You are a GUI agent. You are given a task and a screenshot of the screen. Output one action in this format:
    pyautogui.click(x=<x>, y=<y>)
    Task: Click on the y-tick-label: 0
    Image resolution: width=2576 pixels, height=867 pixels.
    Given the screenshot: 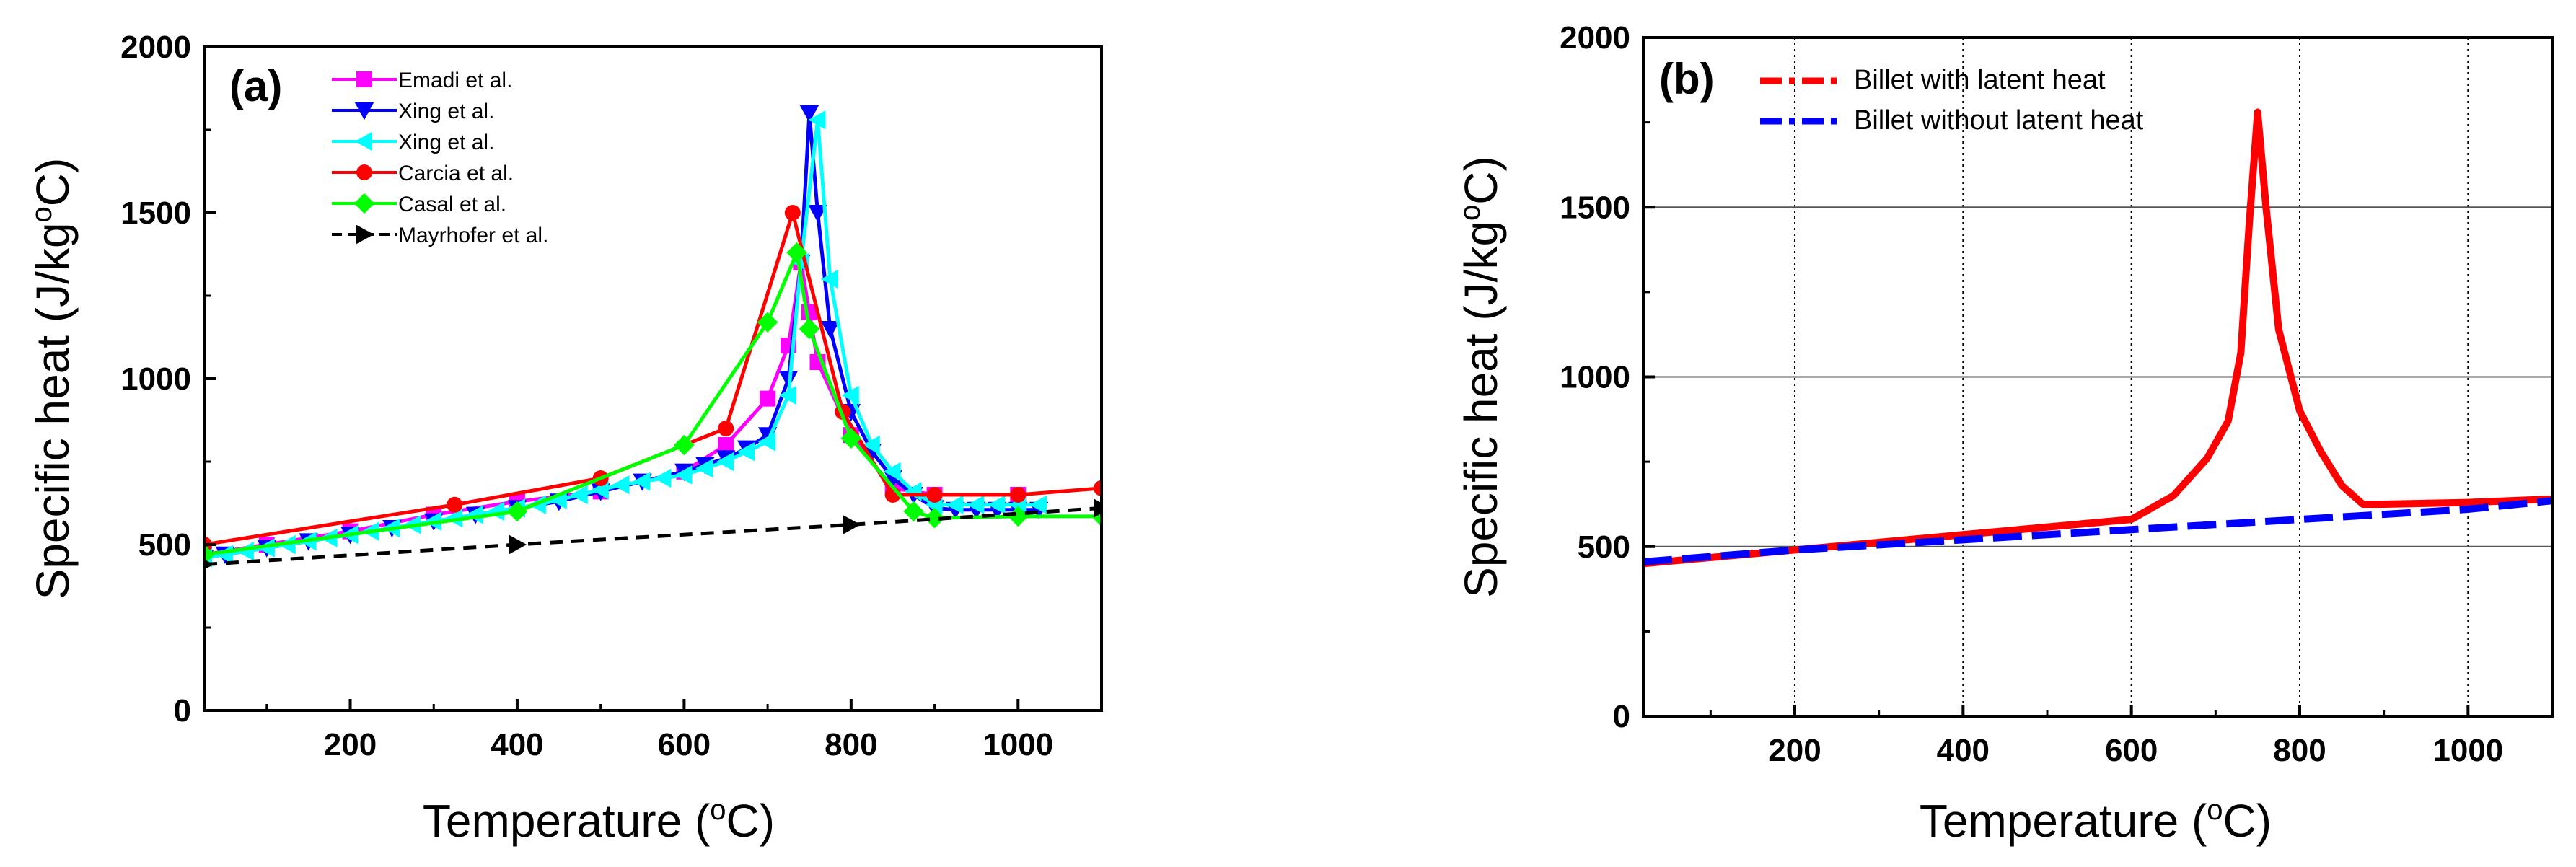 What is the action you would take?
    pyautogui.click(x=182, y=711)
    